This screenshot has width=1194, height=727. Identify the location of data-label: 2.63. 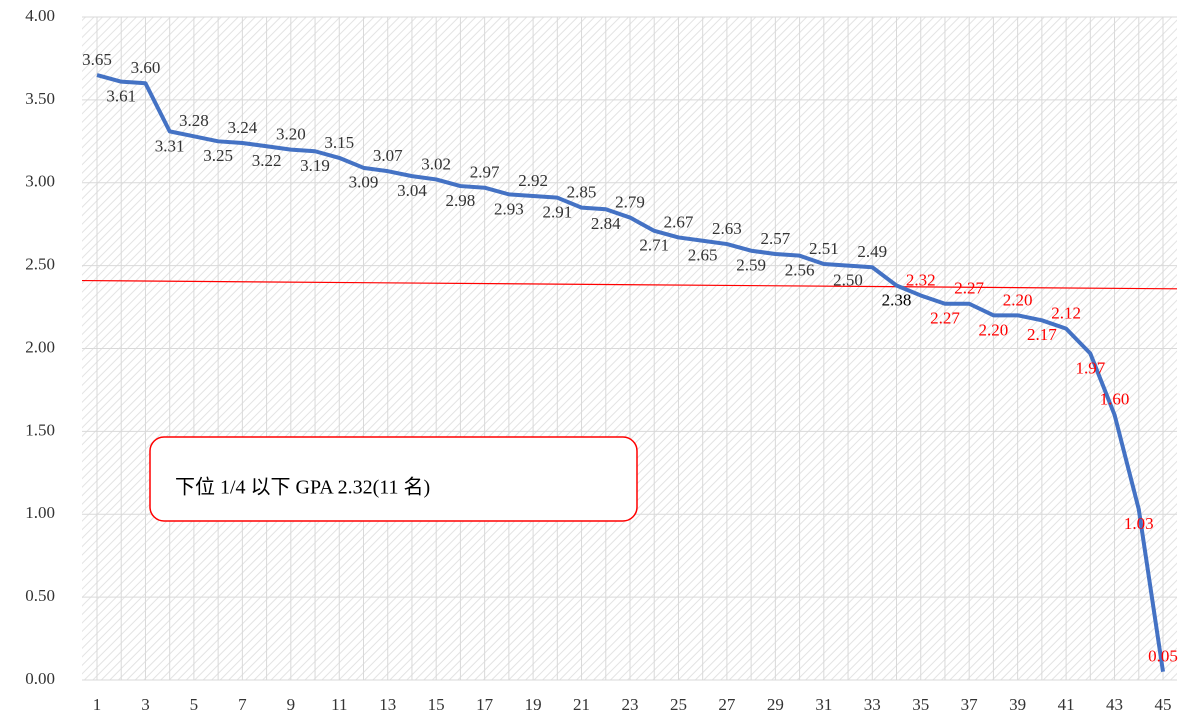
(727, 228).